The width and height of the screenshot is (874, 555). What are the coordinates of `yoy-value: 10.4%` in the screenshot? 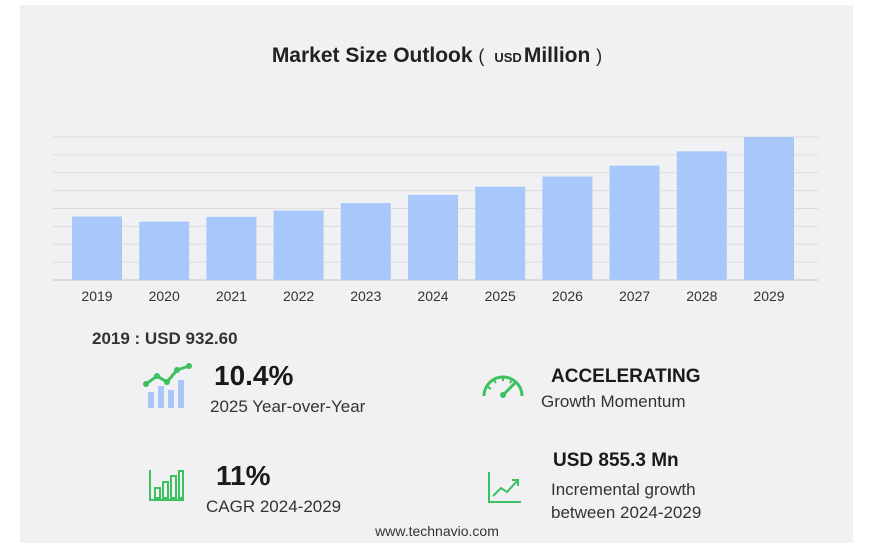 It's located at (254, 375).